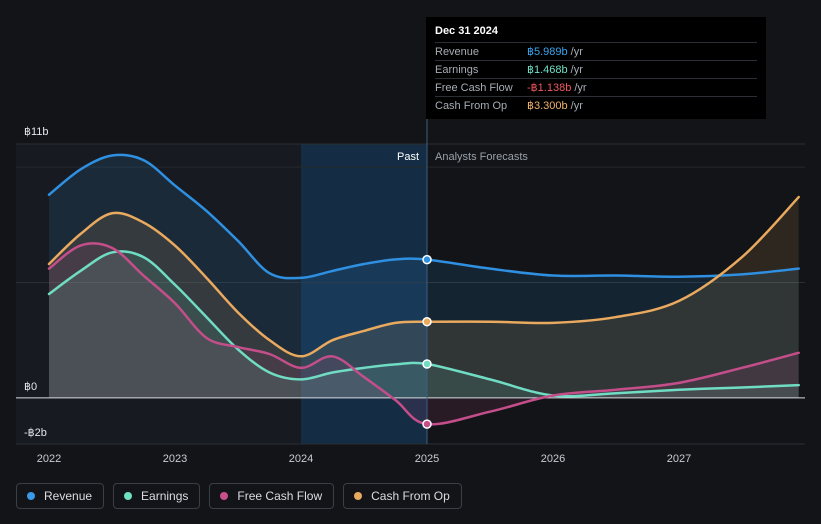 The width and height of the screenshot is (821, 524). Describe the element at coordinates (427, 424) in the screenshot. I see `data-point-free-cash-flow` at that location.